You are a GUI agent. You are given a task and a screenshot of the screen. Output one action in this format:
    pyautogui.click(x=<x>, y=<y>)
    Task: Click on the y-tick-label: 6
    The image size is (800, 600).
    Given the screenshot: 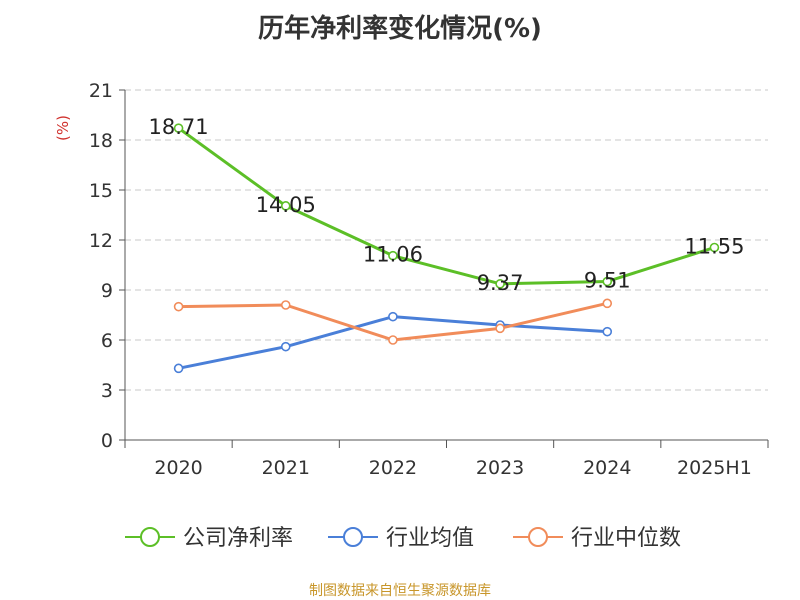 What is the action you would take?
    pyautogui.click(x=107, y=341)
    